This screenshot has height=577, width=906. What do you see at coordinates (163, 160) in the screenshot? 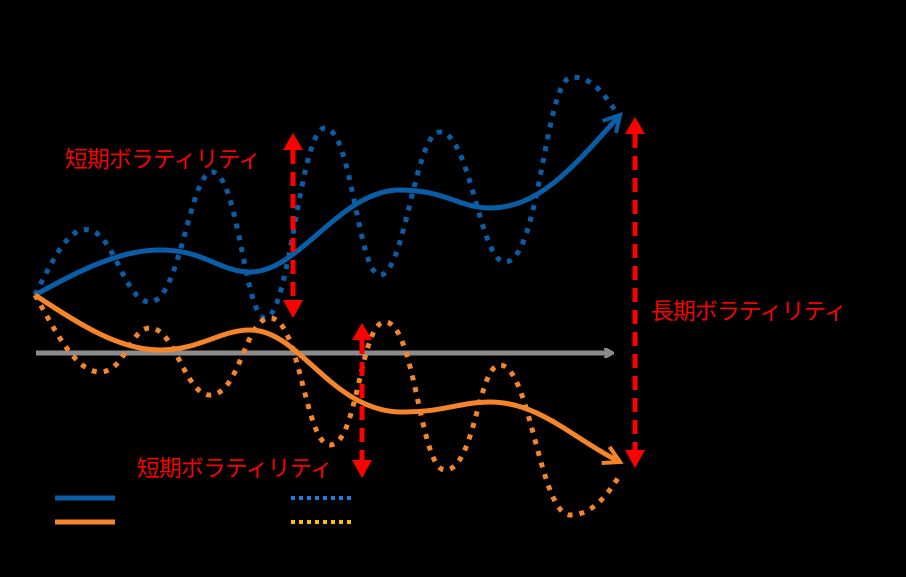
I see `short-term-volatility-label-top: 短期ボラティリティ` at bounding box center [163, 160].